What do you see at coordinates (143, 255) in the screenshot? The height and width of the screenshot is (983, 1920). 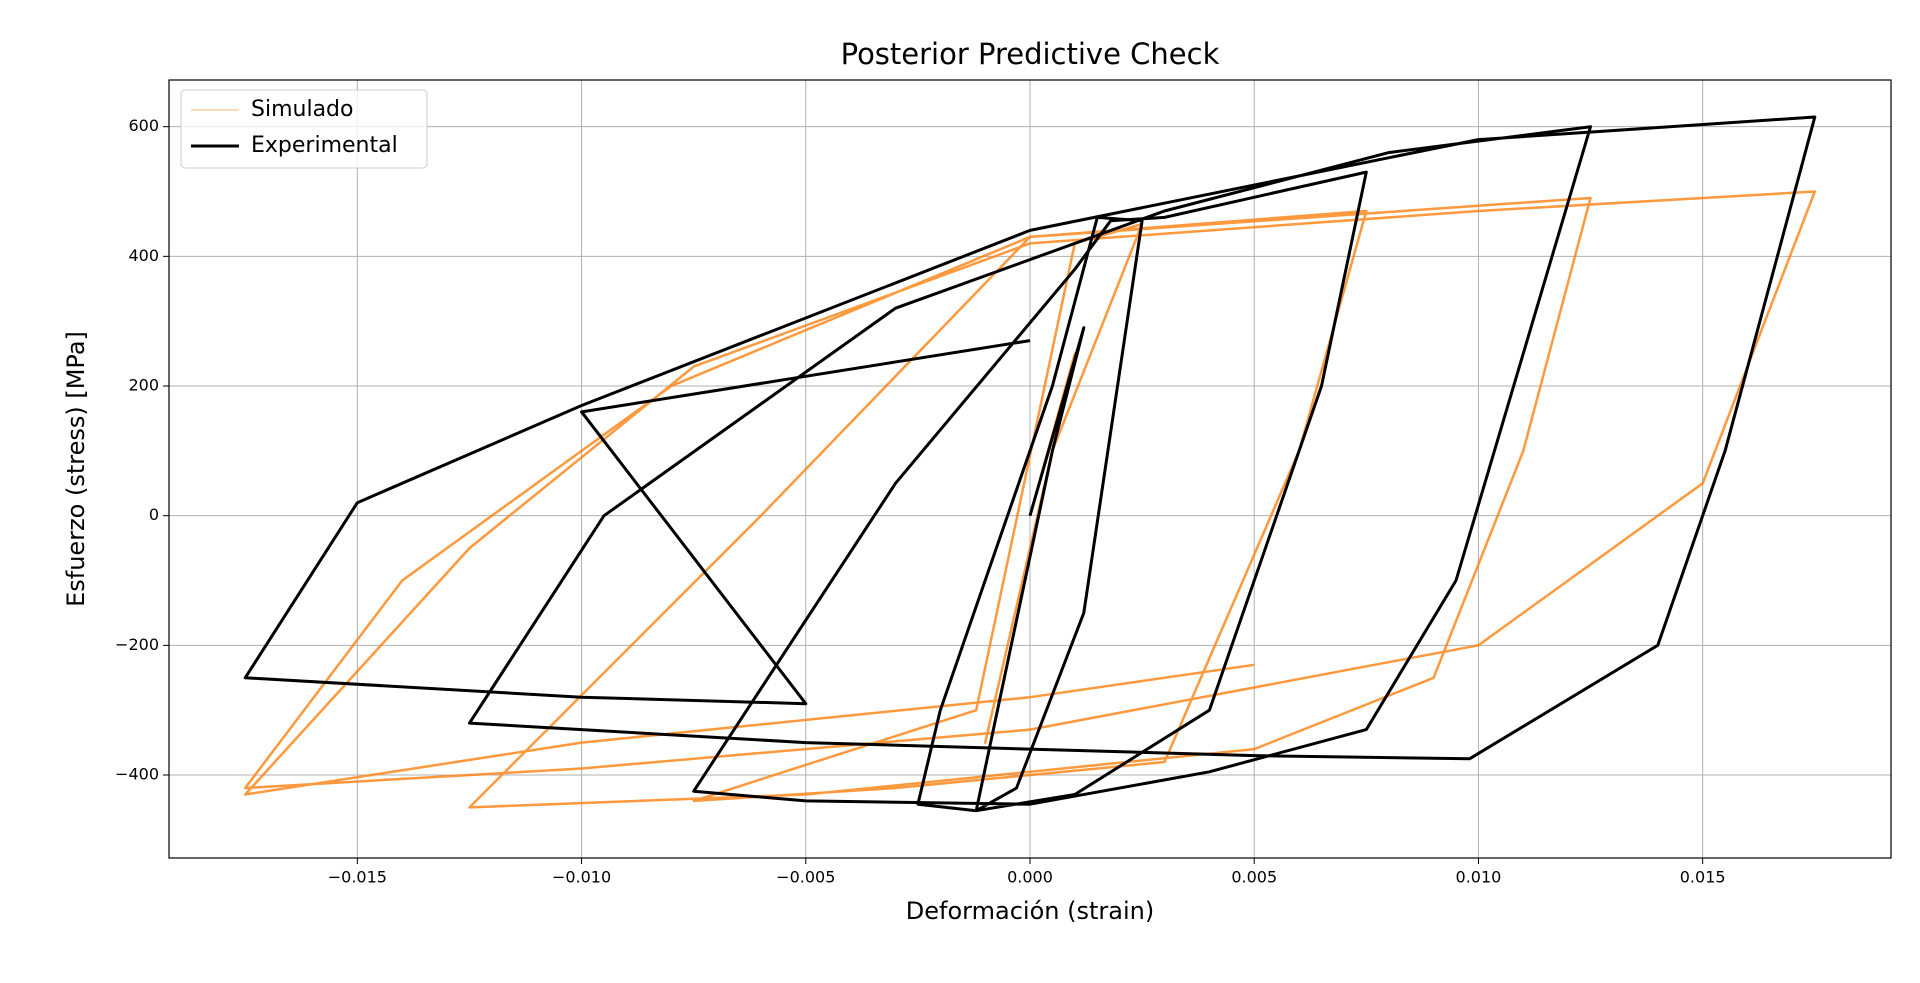 I see `y-tick-label: 400` at bounding box center [143, 255].